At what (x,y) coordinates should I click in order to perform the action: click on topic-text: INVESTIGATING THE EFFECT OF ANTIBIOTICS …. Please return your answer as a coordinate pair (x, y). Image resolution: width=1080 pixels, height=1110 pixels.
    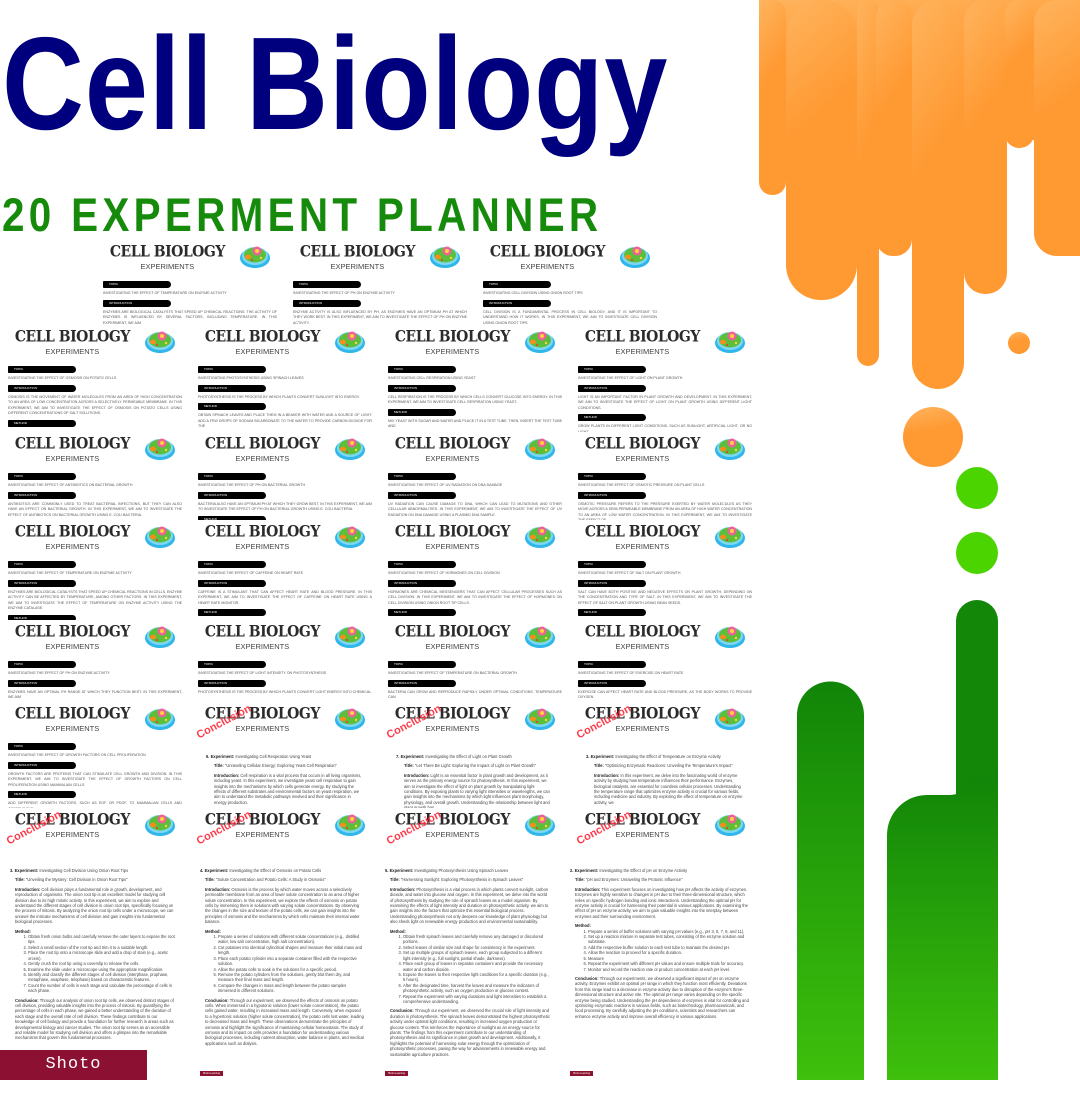
    Looking at the image, I should click on (70, 485).